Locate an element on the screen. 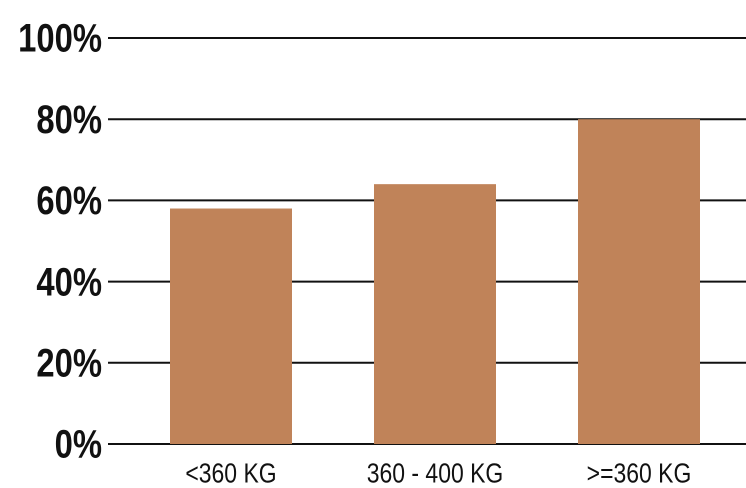 This screenshot has width=746, height=488. y-tick-label: 60% is located at coordinates (69, 200).